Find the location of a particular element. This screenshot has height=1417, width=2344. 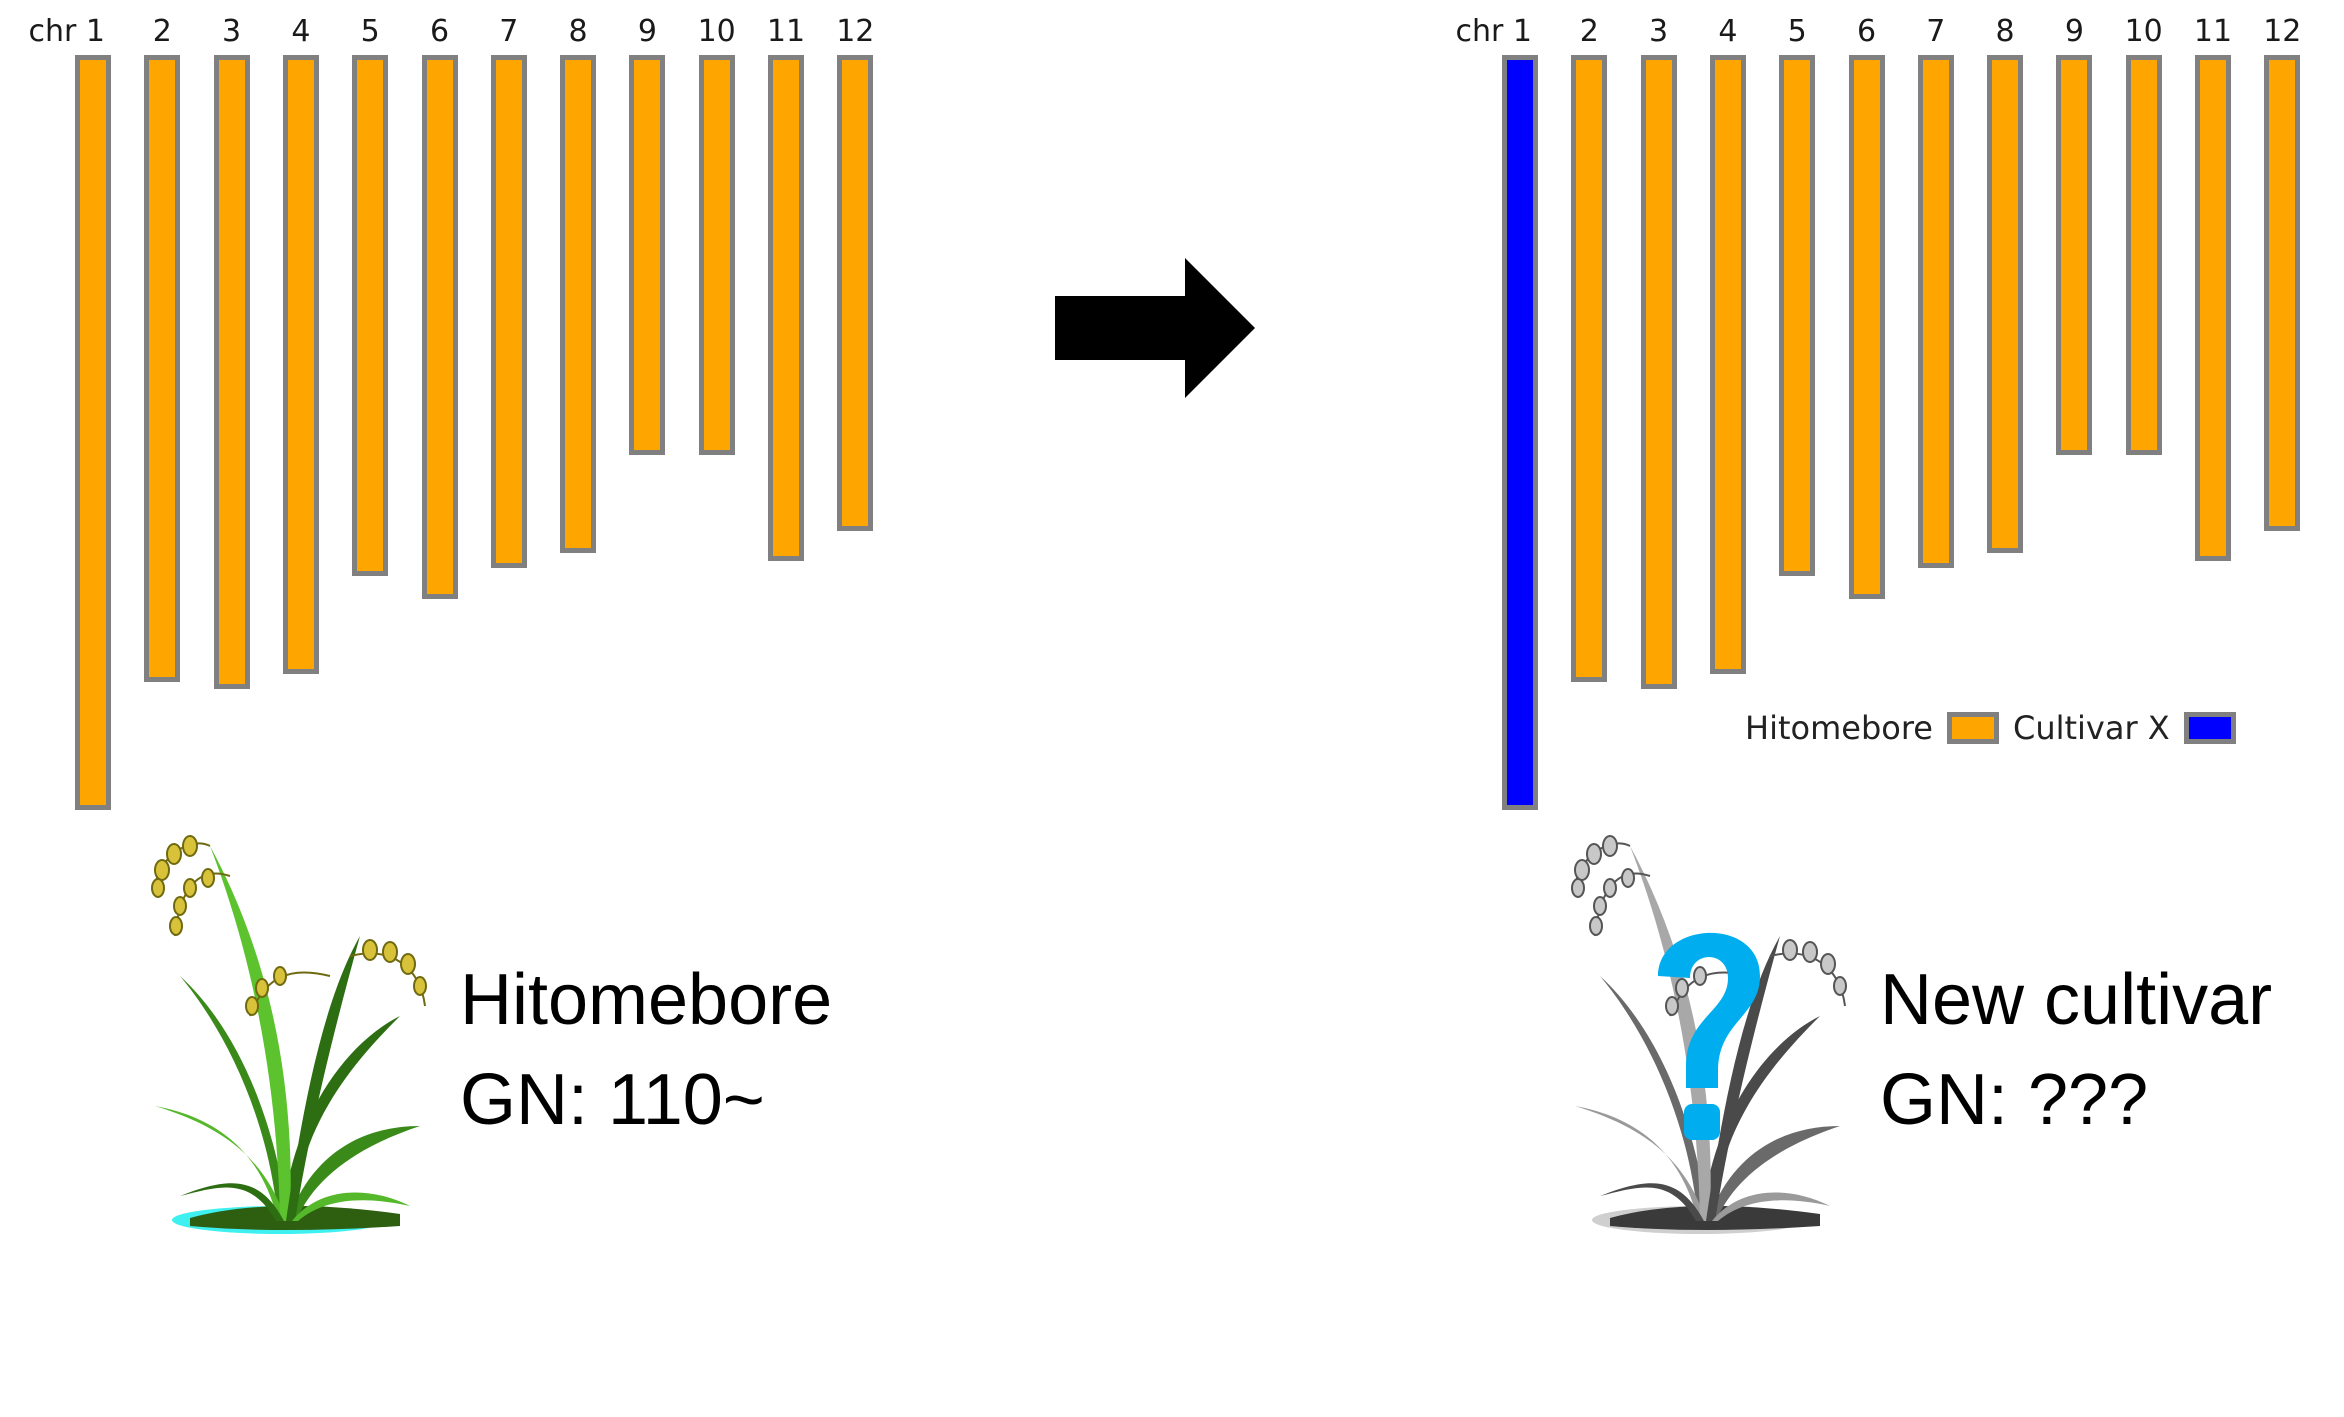

legend-swatch-cultivar-x is located at coordinates (2209, 728).